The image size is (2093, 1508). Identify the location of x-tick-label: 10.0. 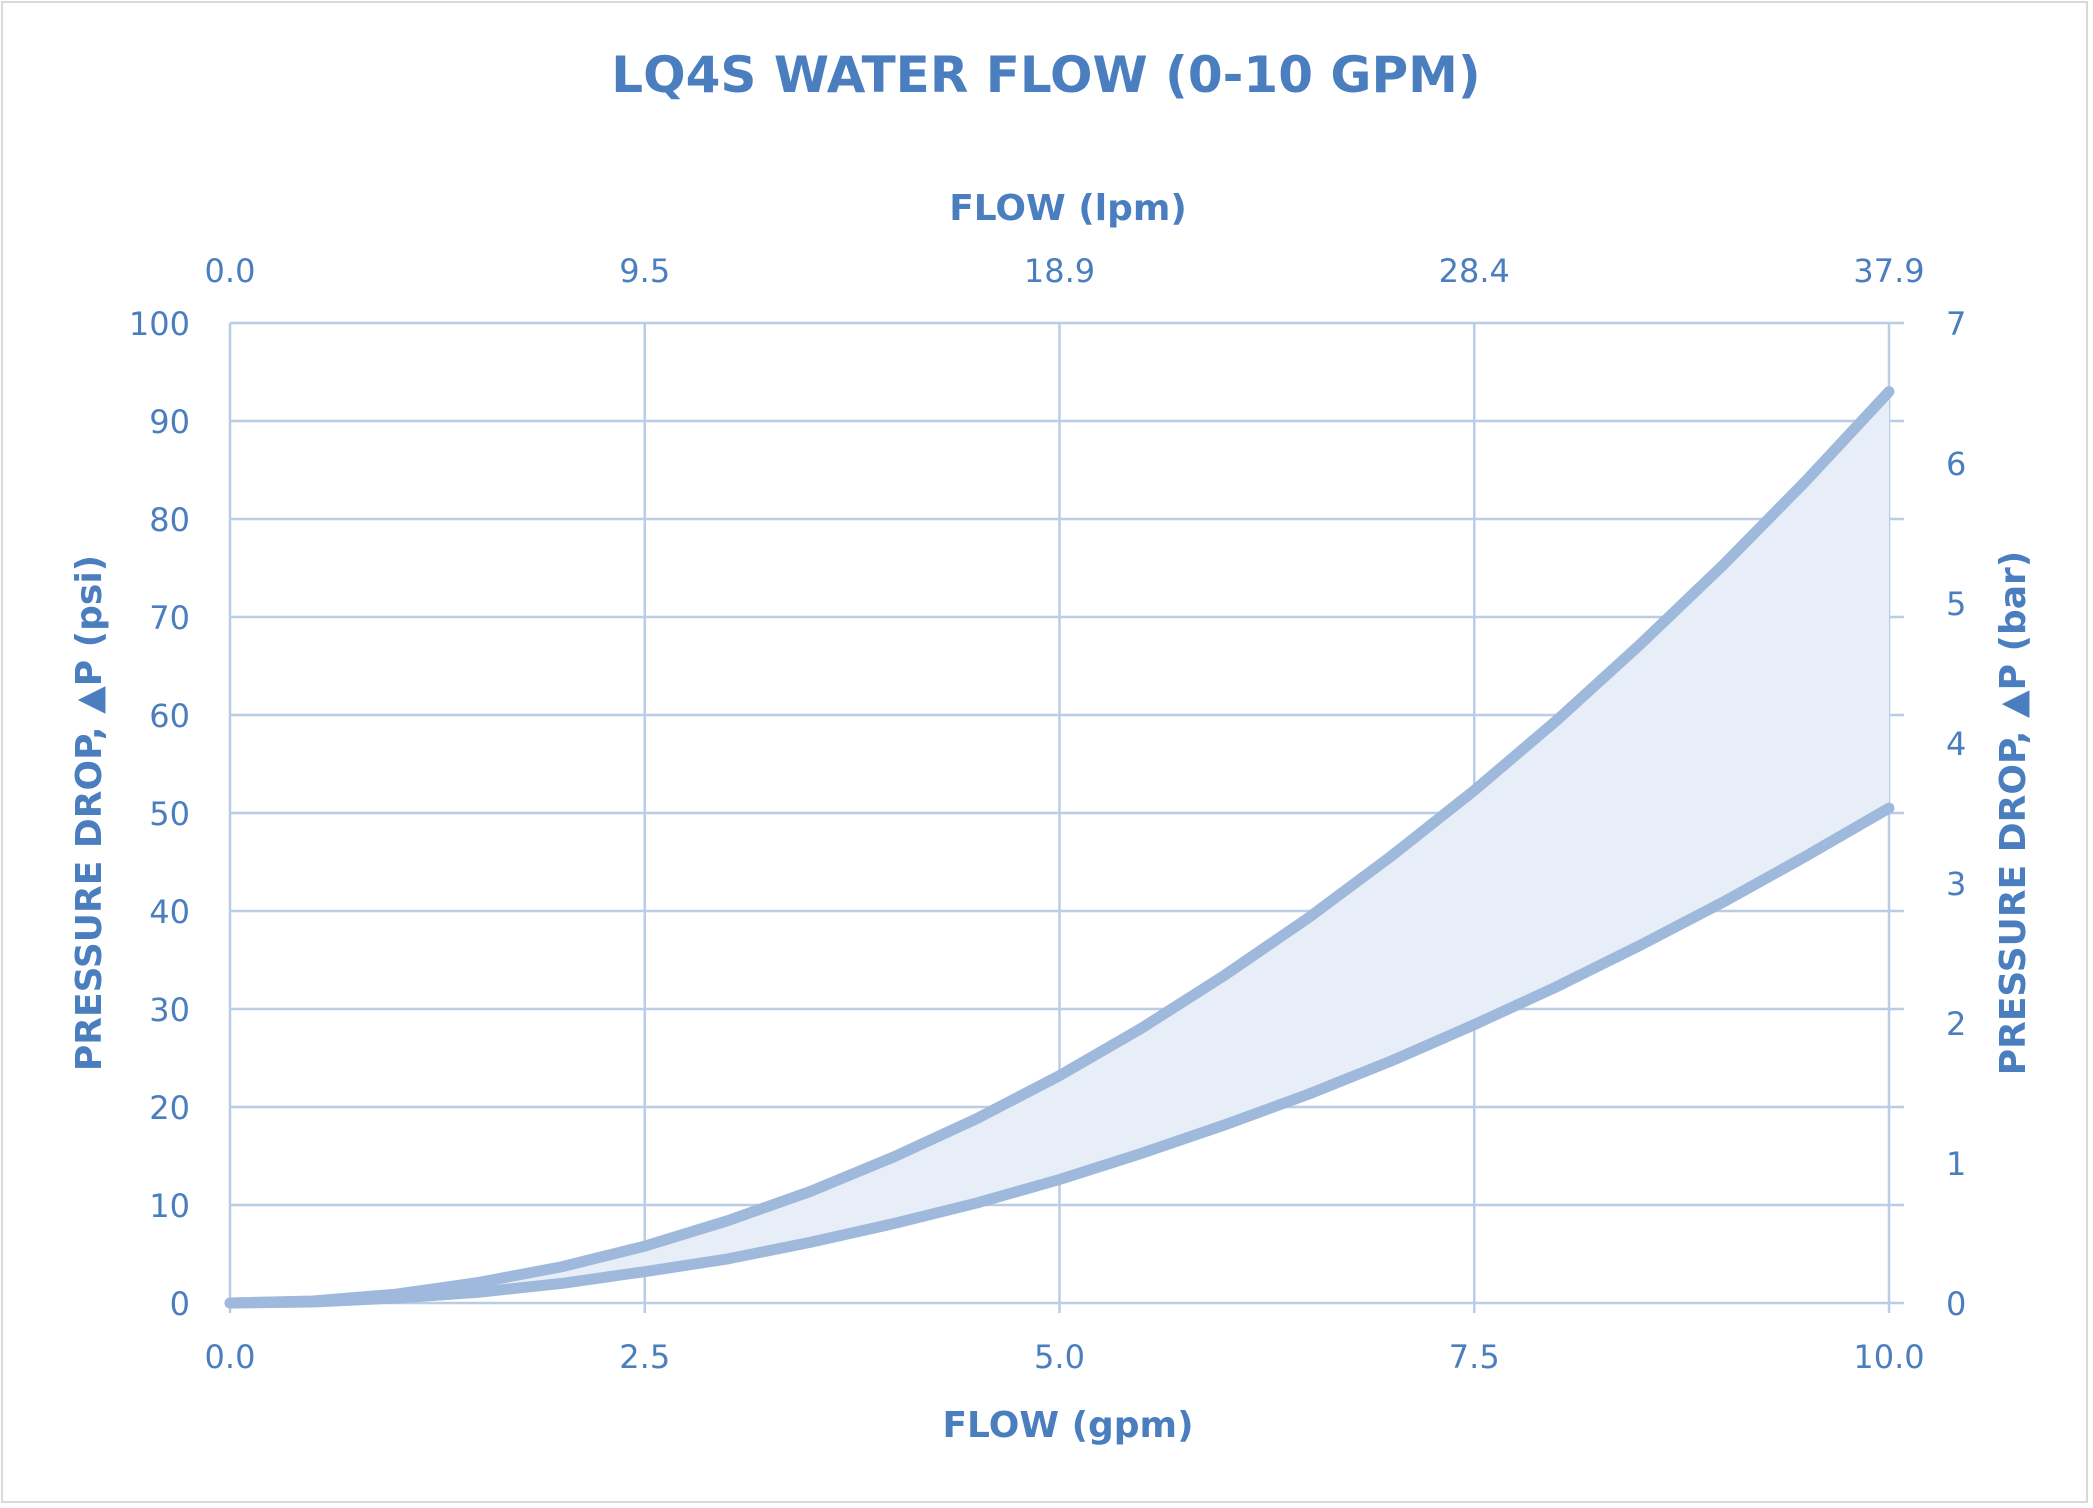
(1888, 1357).